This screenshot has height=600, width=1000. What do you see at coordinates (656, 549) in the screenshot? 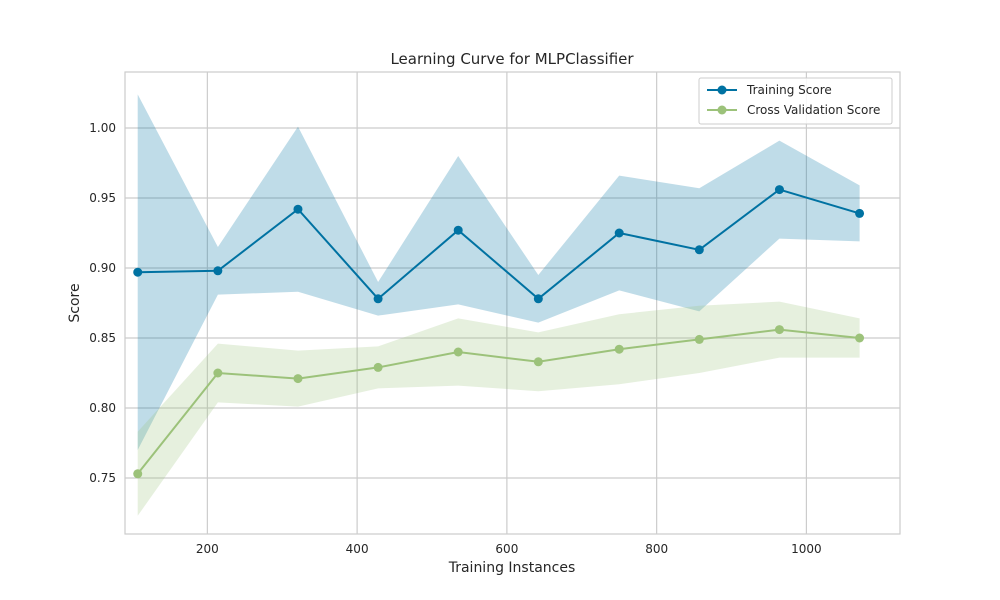
I see `x-tick-label: 800` at bounding box center [656, 549].